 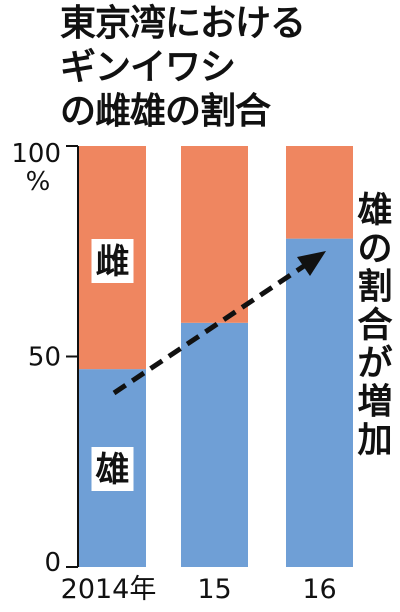 What do you see at coordinates (38, 182) in the screenshot?
I see `y-unit-label: %` at bounding box center [38, 182].